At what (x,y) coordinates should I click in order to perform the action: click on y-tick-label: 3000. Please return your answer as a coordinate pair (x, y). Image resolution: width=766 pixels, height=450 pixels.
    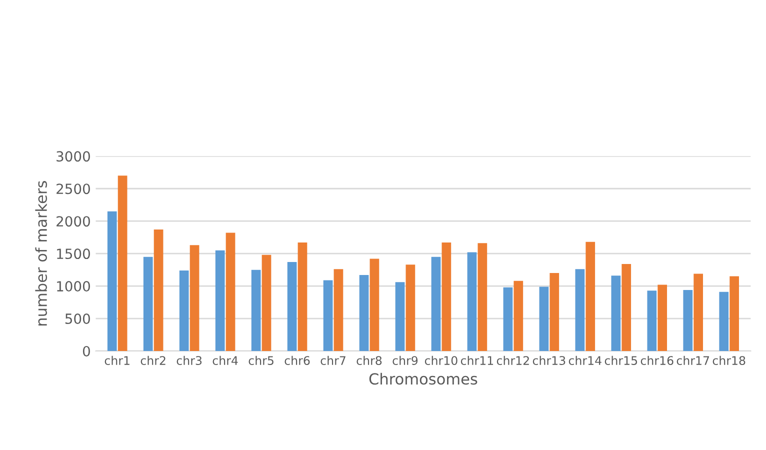
    Looking at the image, I should click on (73, 156).